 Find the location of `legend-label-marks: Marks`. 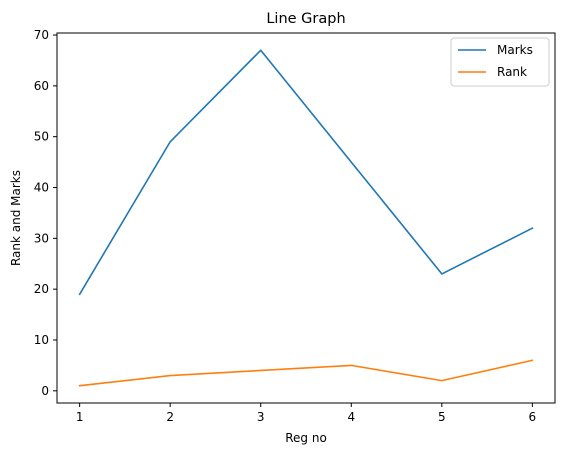

legend-label-marks: Marks is located at coordinates (515, 50).